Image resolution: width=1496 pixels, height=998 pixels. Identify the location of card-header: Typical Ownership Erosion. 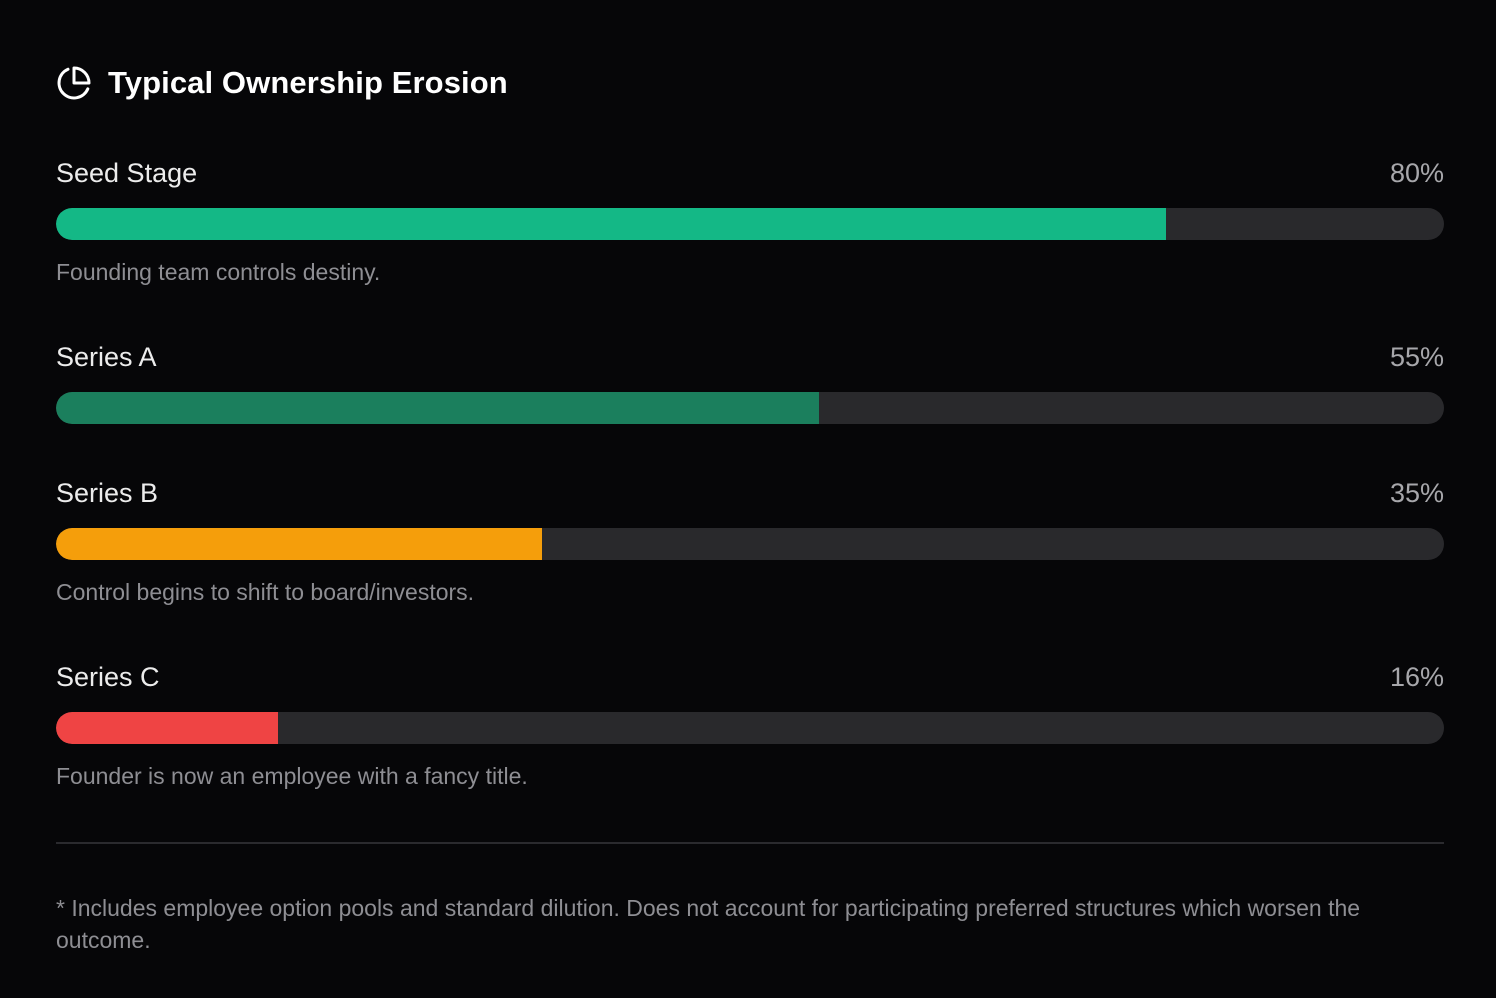
(282, 83).